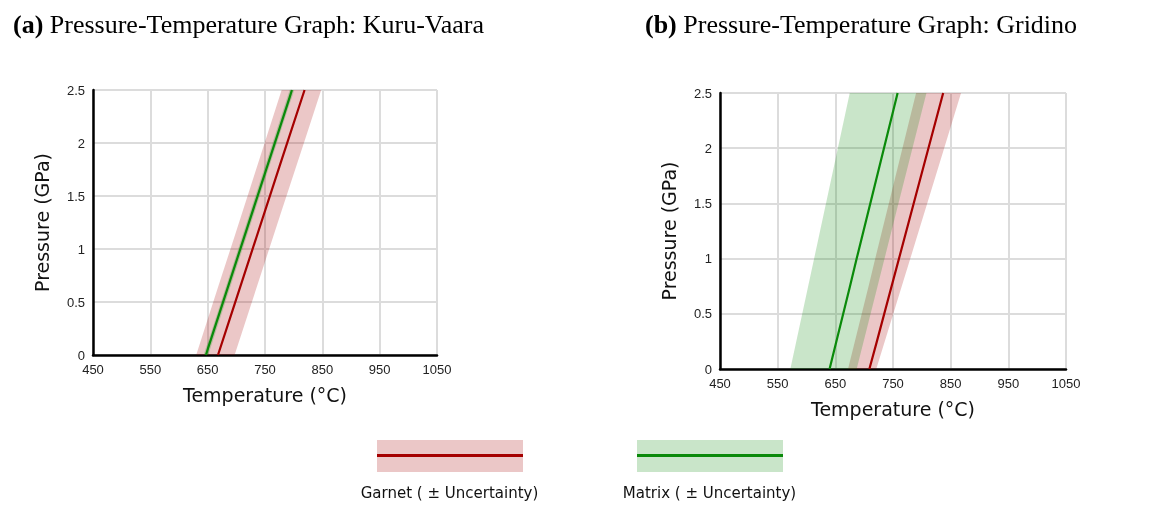 The height and width of the screenshot is (510, 1159). Describe the element at coordinates (861, 24) in the screenshot. I see `chart-title: (b) Pressure-Temperature Graph: Gridino` at that location.